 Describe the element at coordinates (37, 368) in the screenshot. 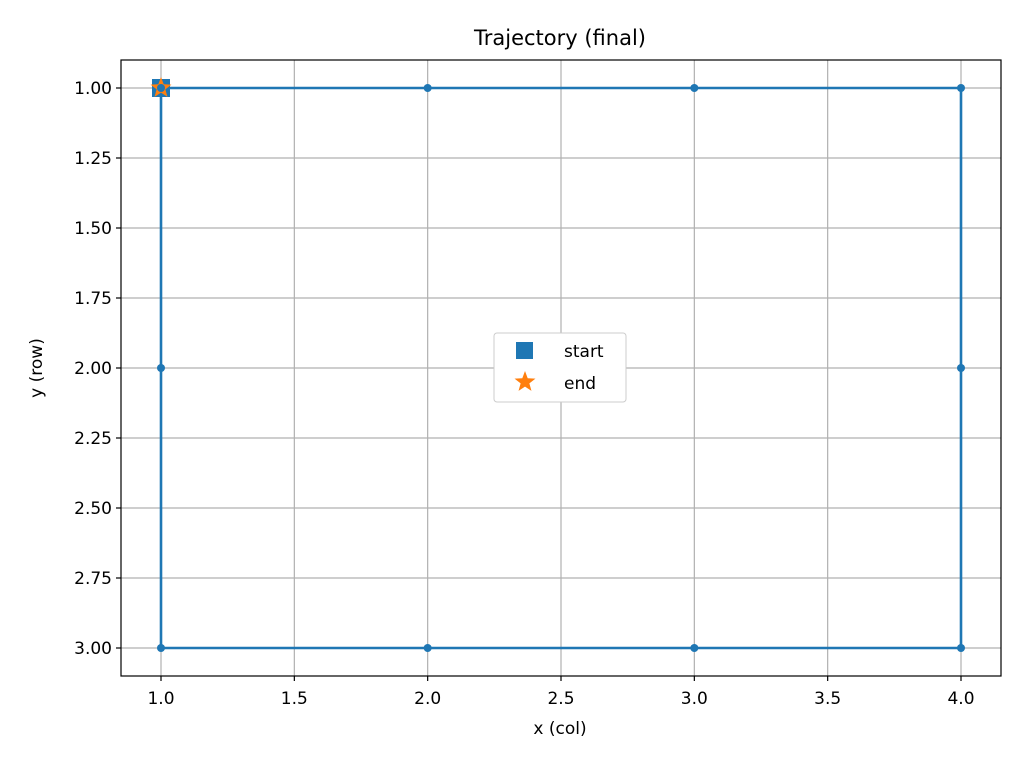

I see `y-axis-label: y (row)` at that location.